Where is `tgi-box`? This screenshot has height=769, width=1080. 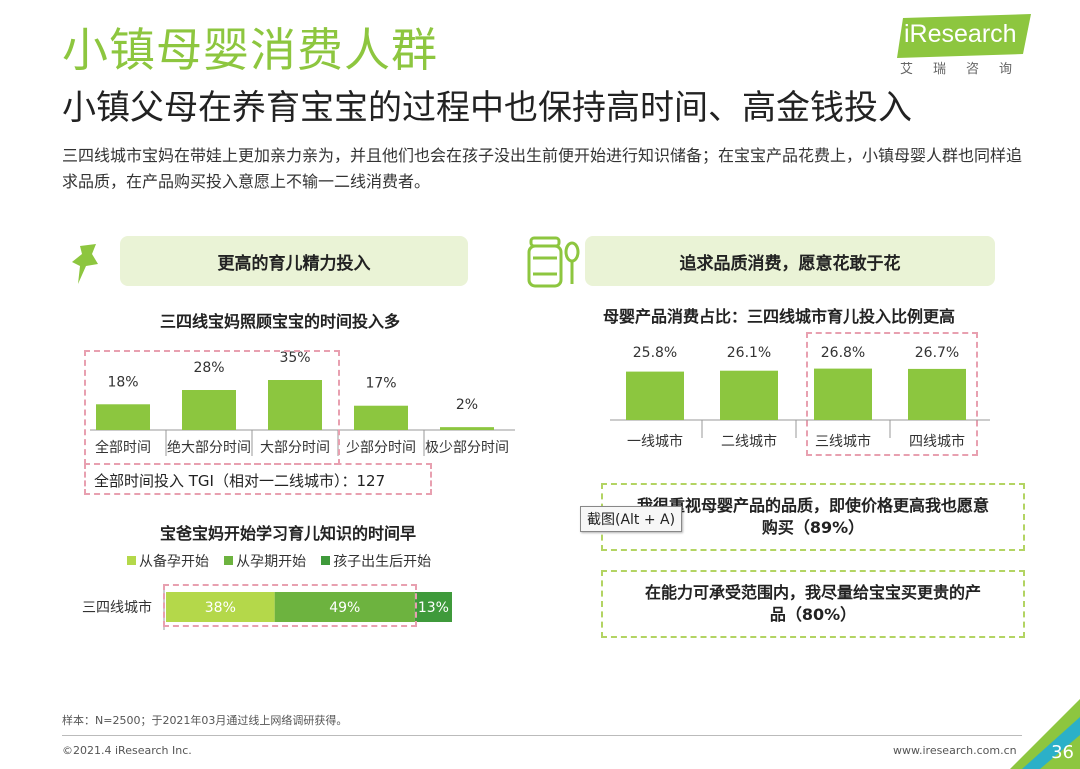 tgi-box is located at coordinates (258, 479).